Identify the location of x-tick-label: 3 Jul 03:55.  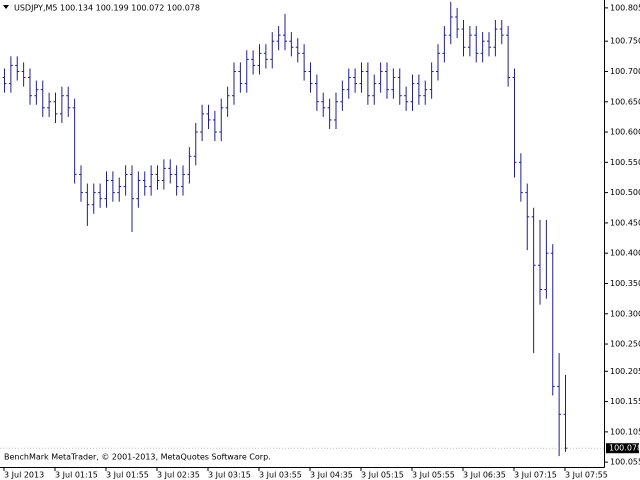
(280, 475).